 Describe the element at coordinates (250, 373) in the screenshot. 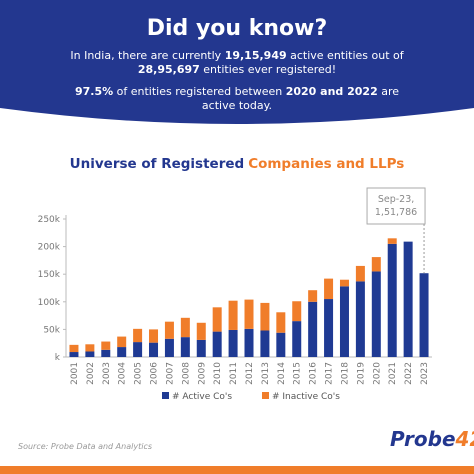

I see `x-tick-label: 2012` at that location.